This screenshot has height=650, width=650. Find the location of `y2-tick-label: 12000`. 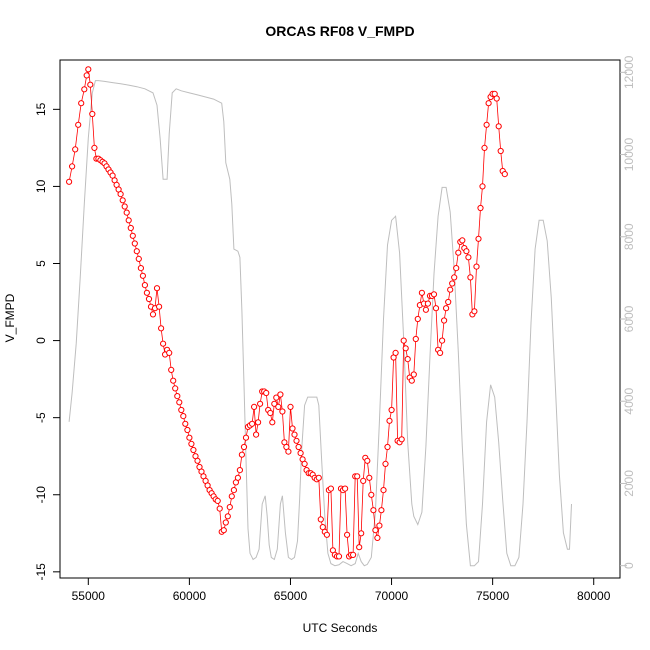

y2-tick-label: 12000 is located at coordinates (629, 72).